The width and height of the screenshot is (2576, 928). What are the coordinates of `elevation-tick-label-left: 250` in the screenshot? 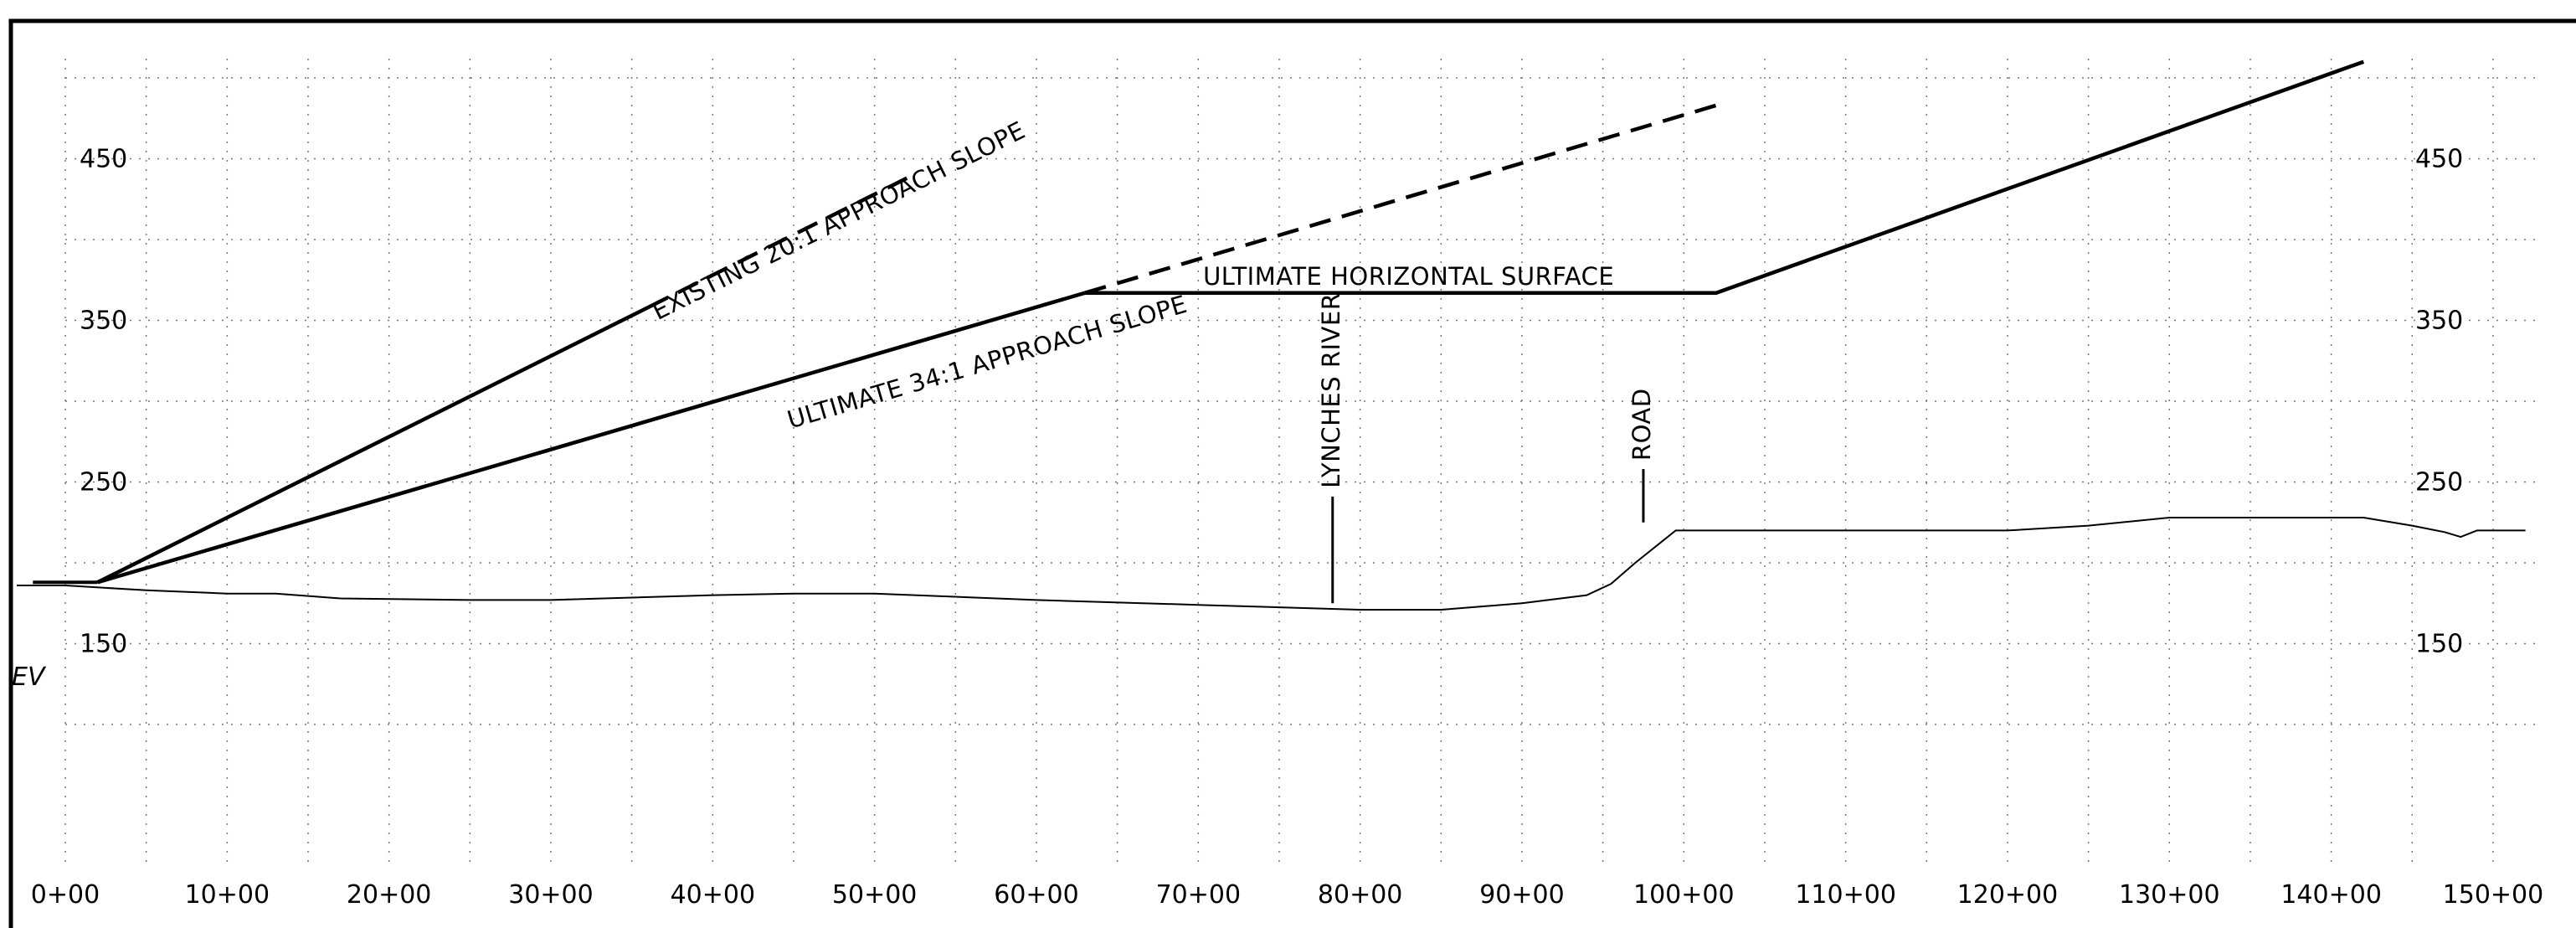 It's located at (103, 483).